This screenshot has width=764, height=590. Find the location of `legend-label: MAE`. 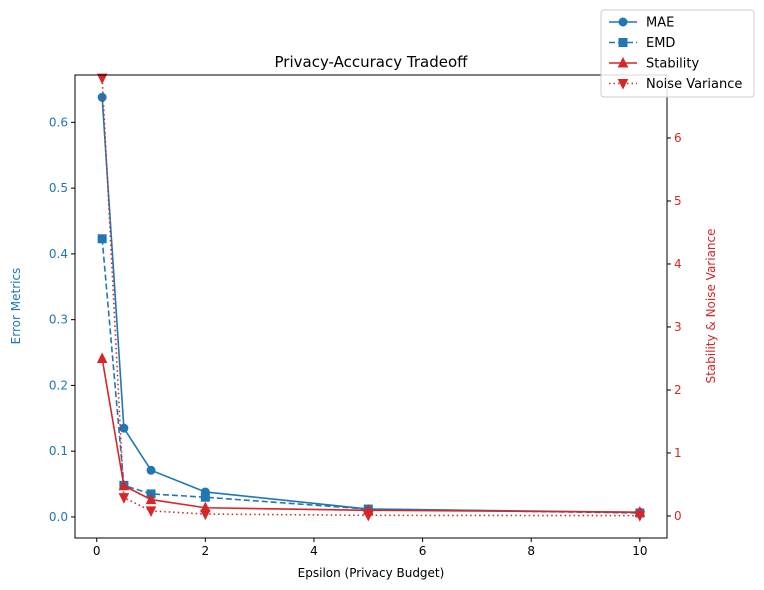

legend-label: MAE is located at coordinates (660, 23).